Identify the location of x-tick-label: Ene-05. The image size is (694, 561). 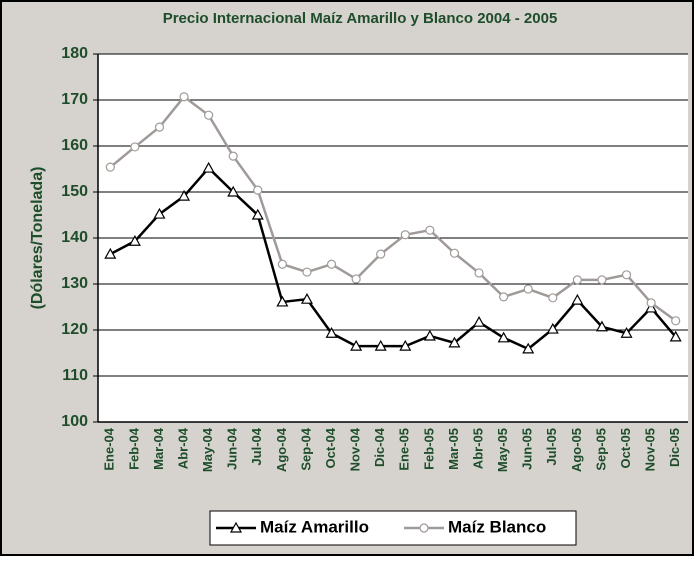
(404, 449).